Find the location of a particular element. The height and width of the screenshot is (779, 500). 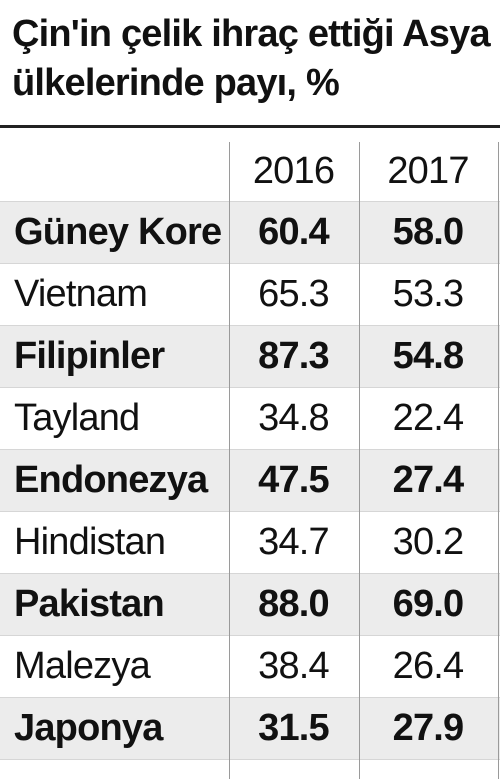

value-2017: 53.3 is located at coordinates (428, 294).